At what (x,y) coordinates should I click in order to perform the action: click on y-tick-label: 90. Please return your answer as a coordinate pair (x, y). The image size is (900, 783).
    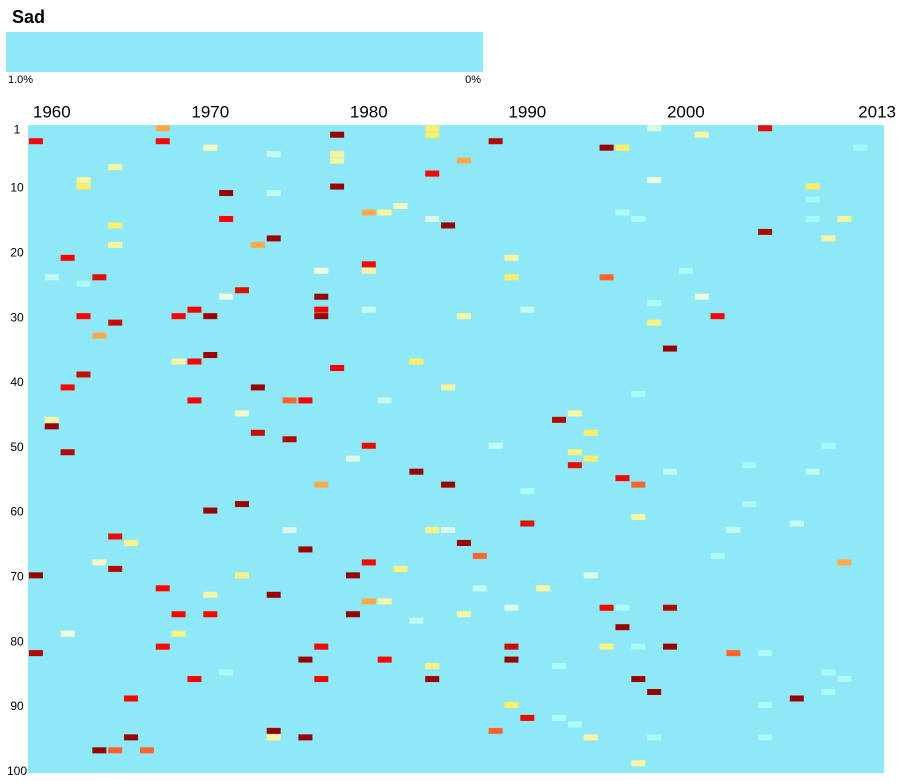
    Looking at the image, I should click on (17, 706).